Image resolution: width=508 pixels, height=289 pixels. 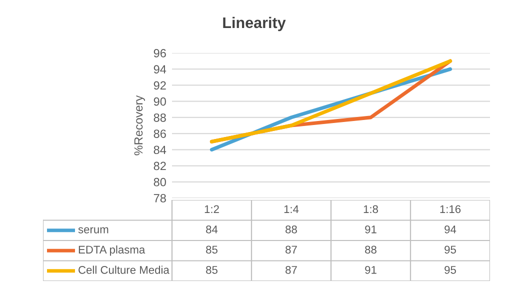 I want to click on legend-label: Cell Culture Media, so click(x=124, y=270).